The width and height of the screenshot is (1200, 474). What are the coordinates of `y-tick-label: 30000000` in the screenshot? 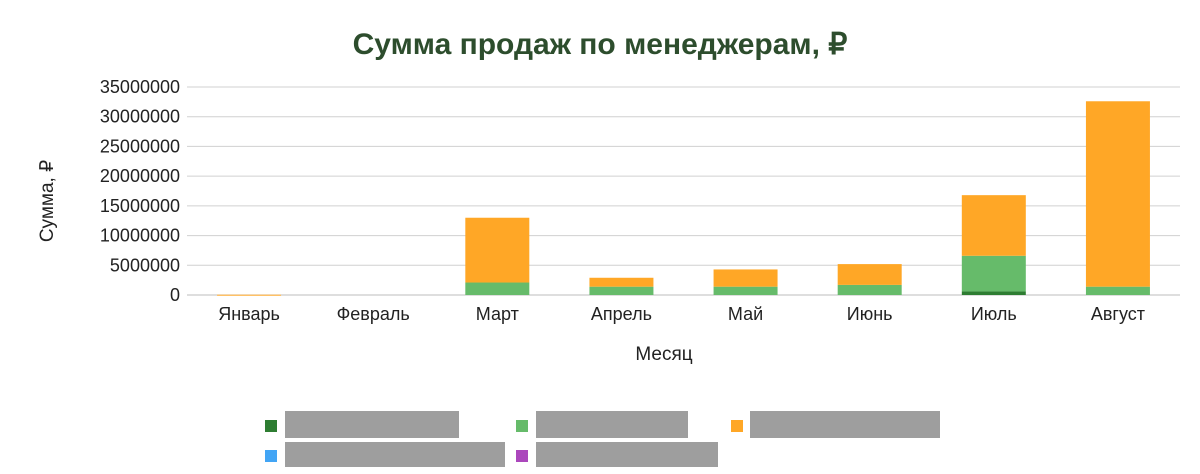 It's located at (140, 117).